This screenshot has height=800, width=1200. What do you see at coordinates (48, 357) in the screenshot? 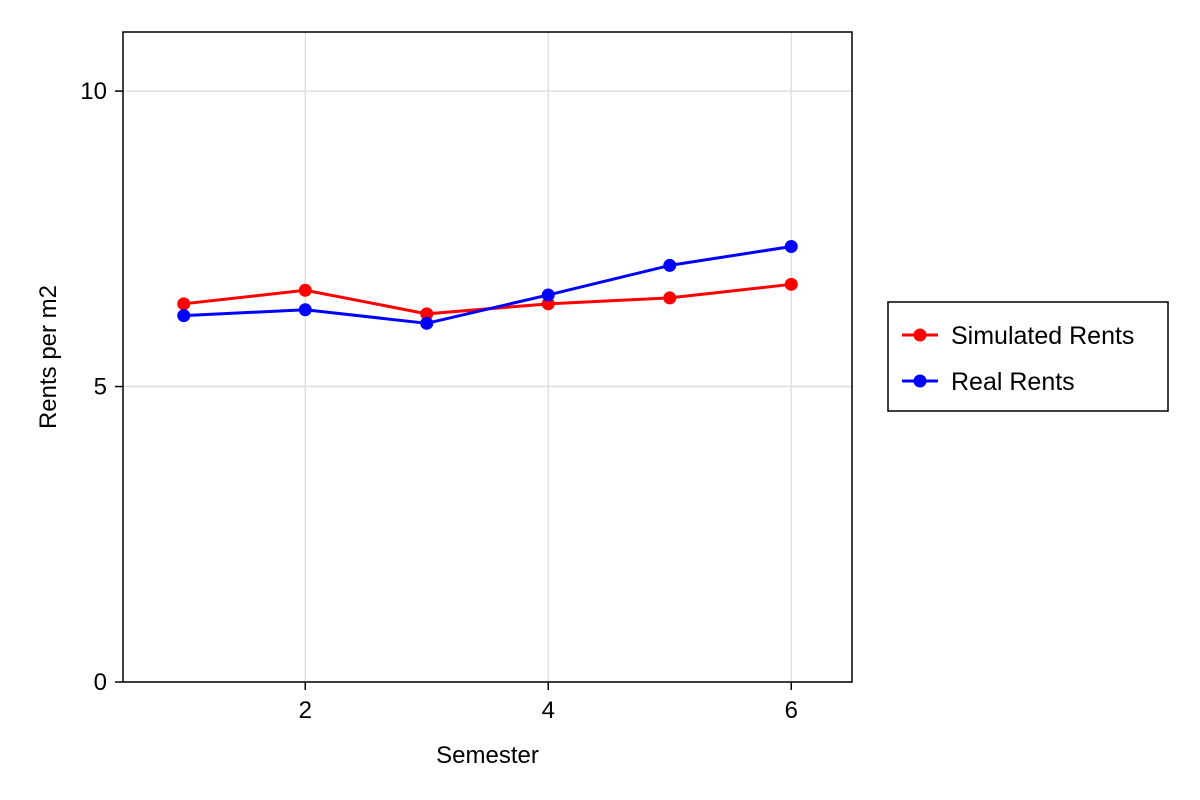
I see `y-axis-label: Rents per m2` at bounding box center [48, 357].